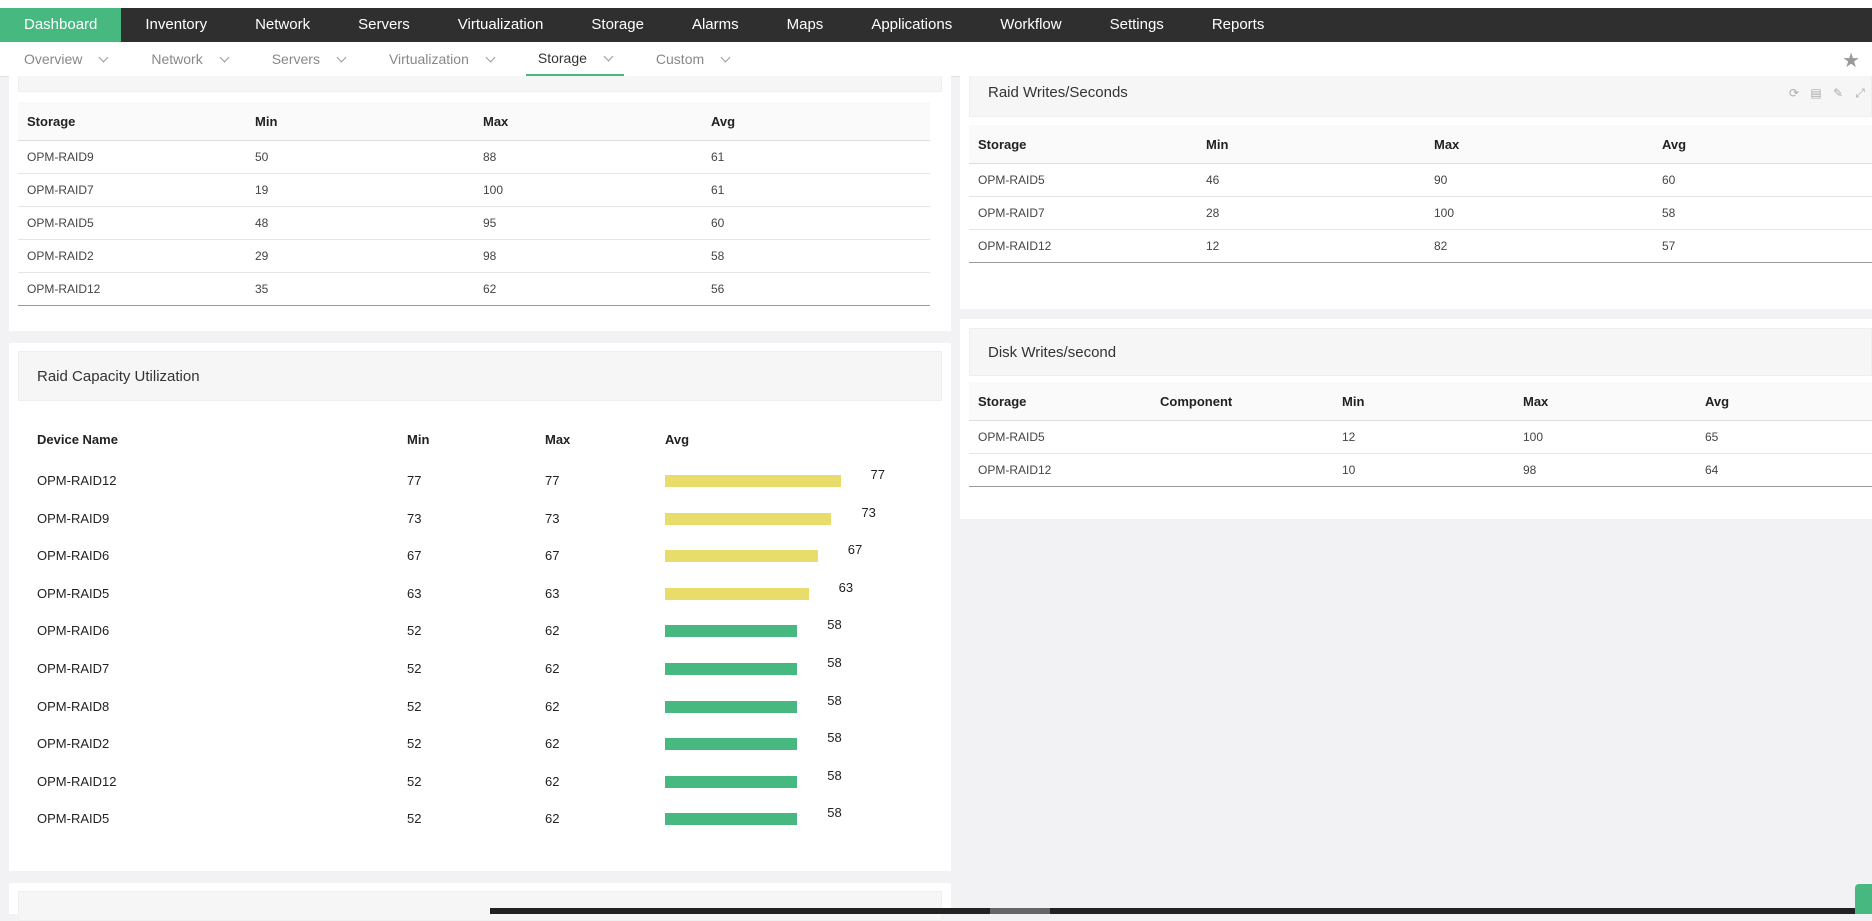  I want to click on nav-network: Network, so click(283, 24).